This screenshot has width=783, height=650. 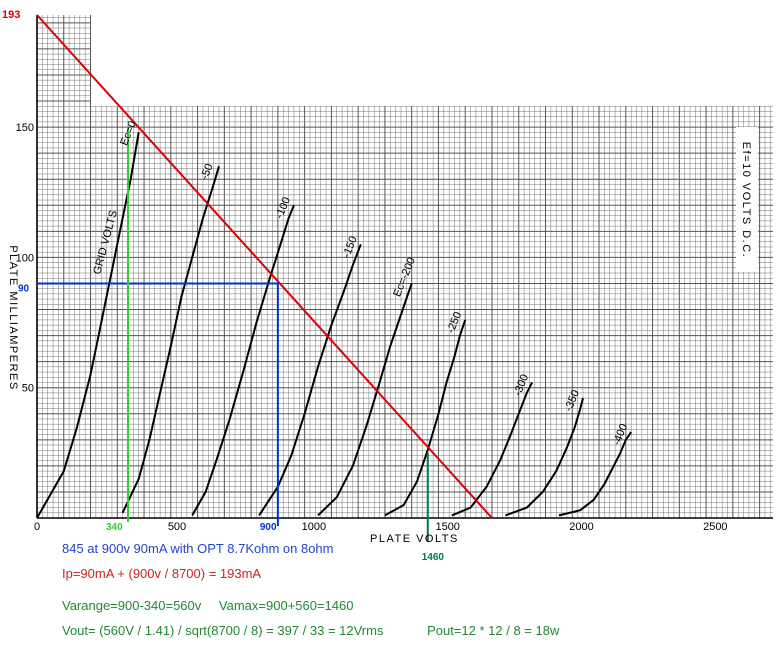 I want to click on x-axis-title: PLATE VOLTS, so click(x=414, y=539).